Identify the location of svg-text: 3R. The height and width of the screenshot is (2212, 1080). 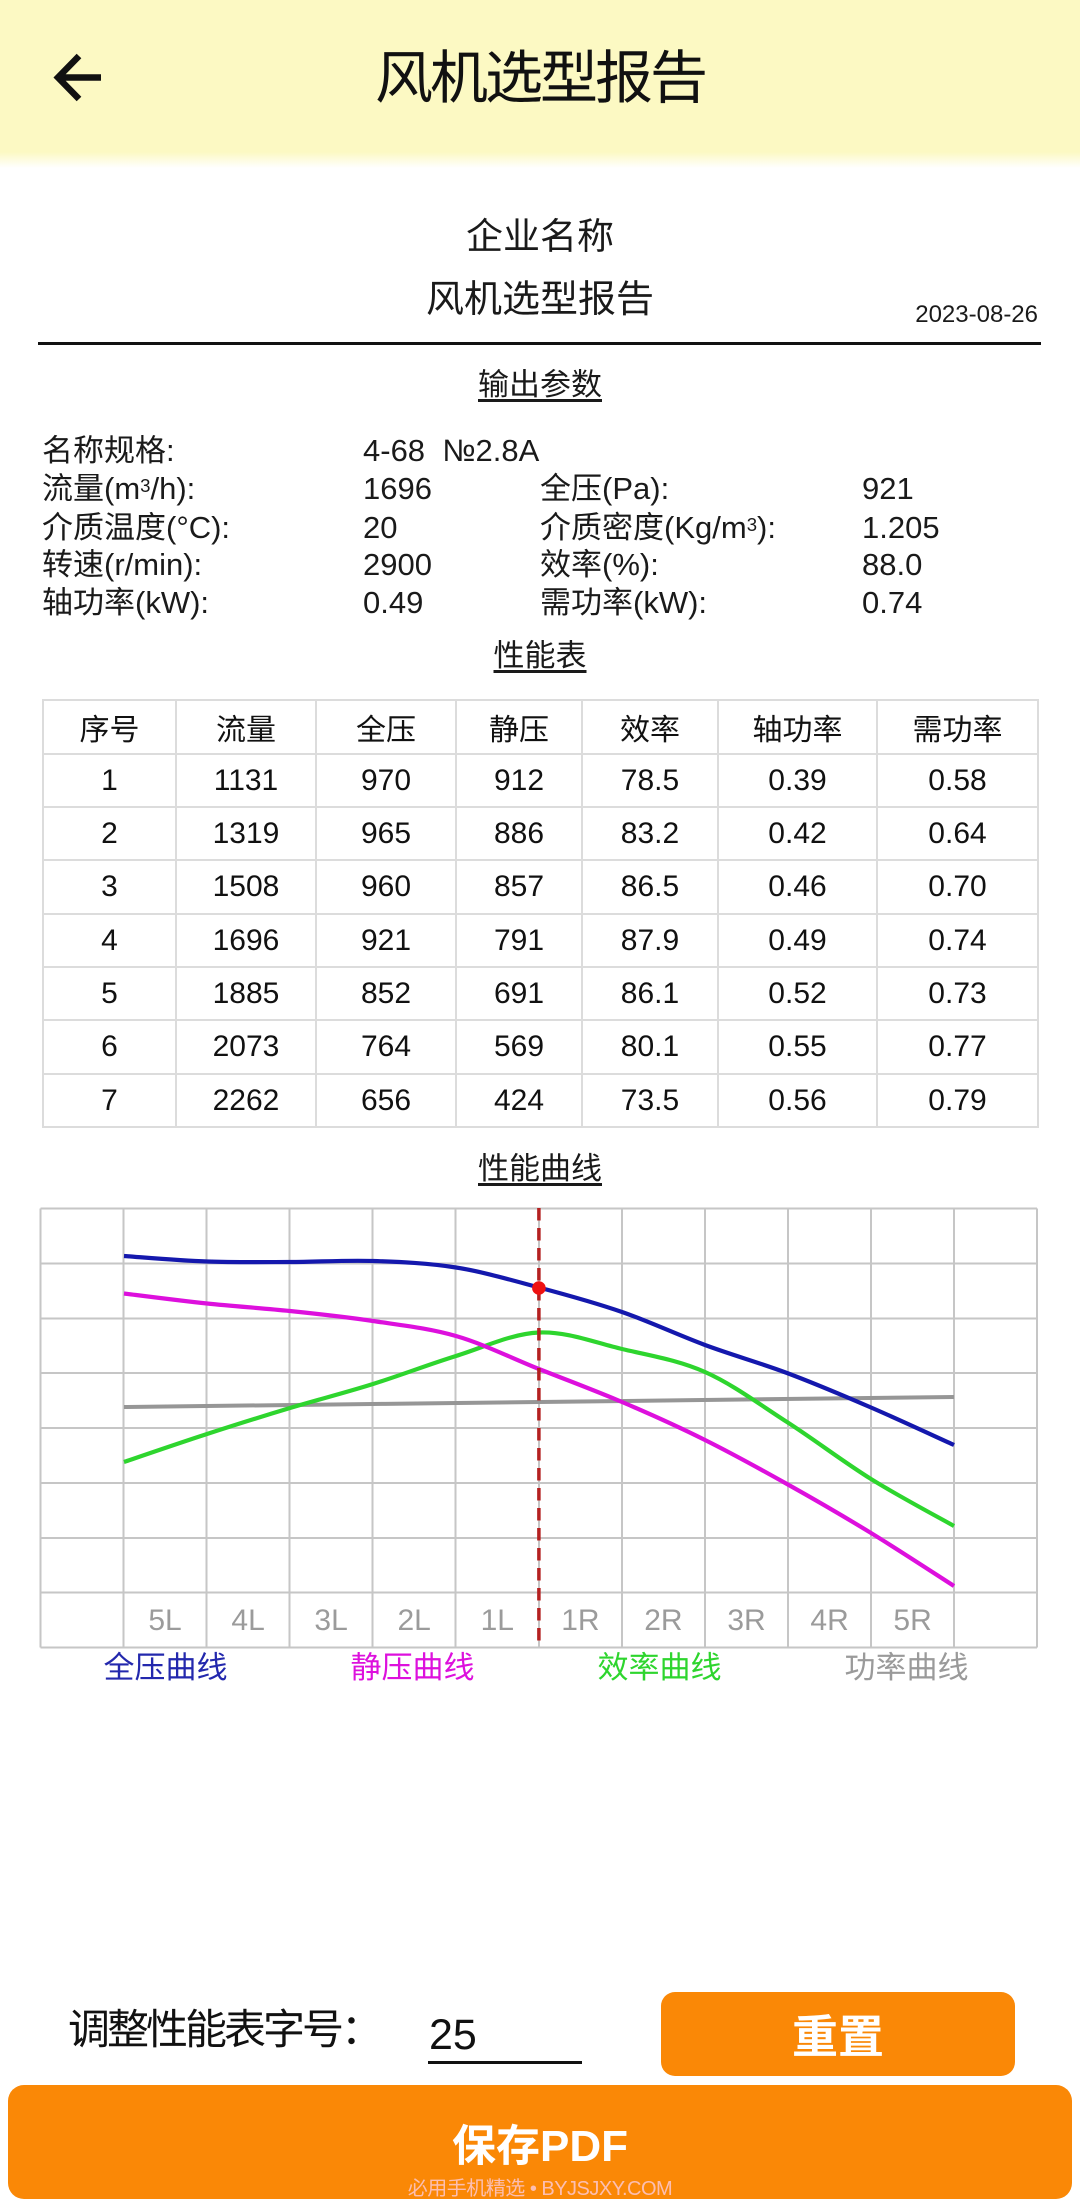
(746, 1620).